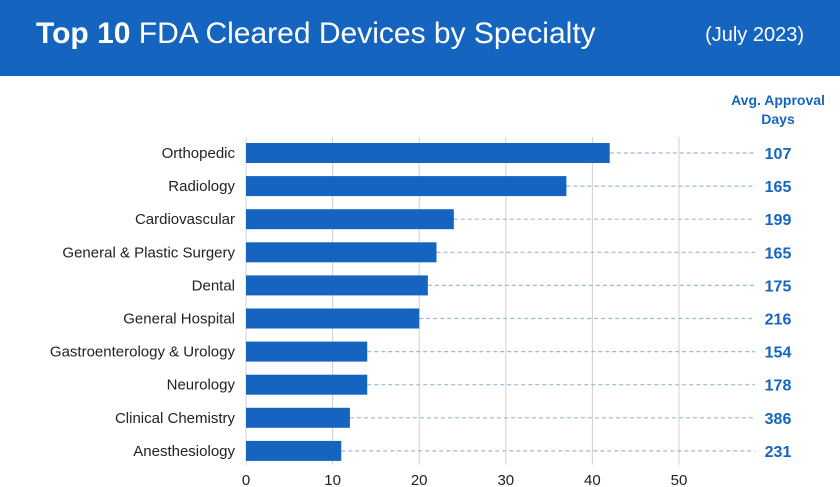 The height and width of the screenshot is (487, 840). Describe the element at coordinates (246, 479) in the screenshot. I see `x-tick-label: 0` at that location.